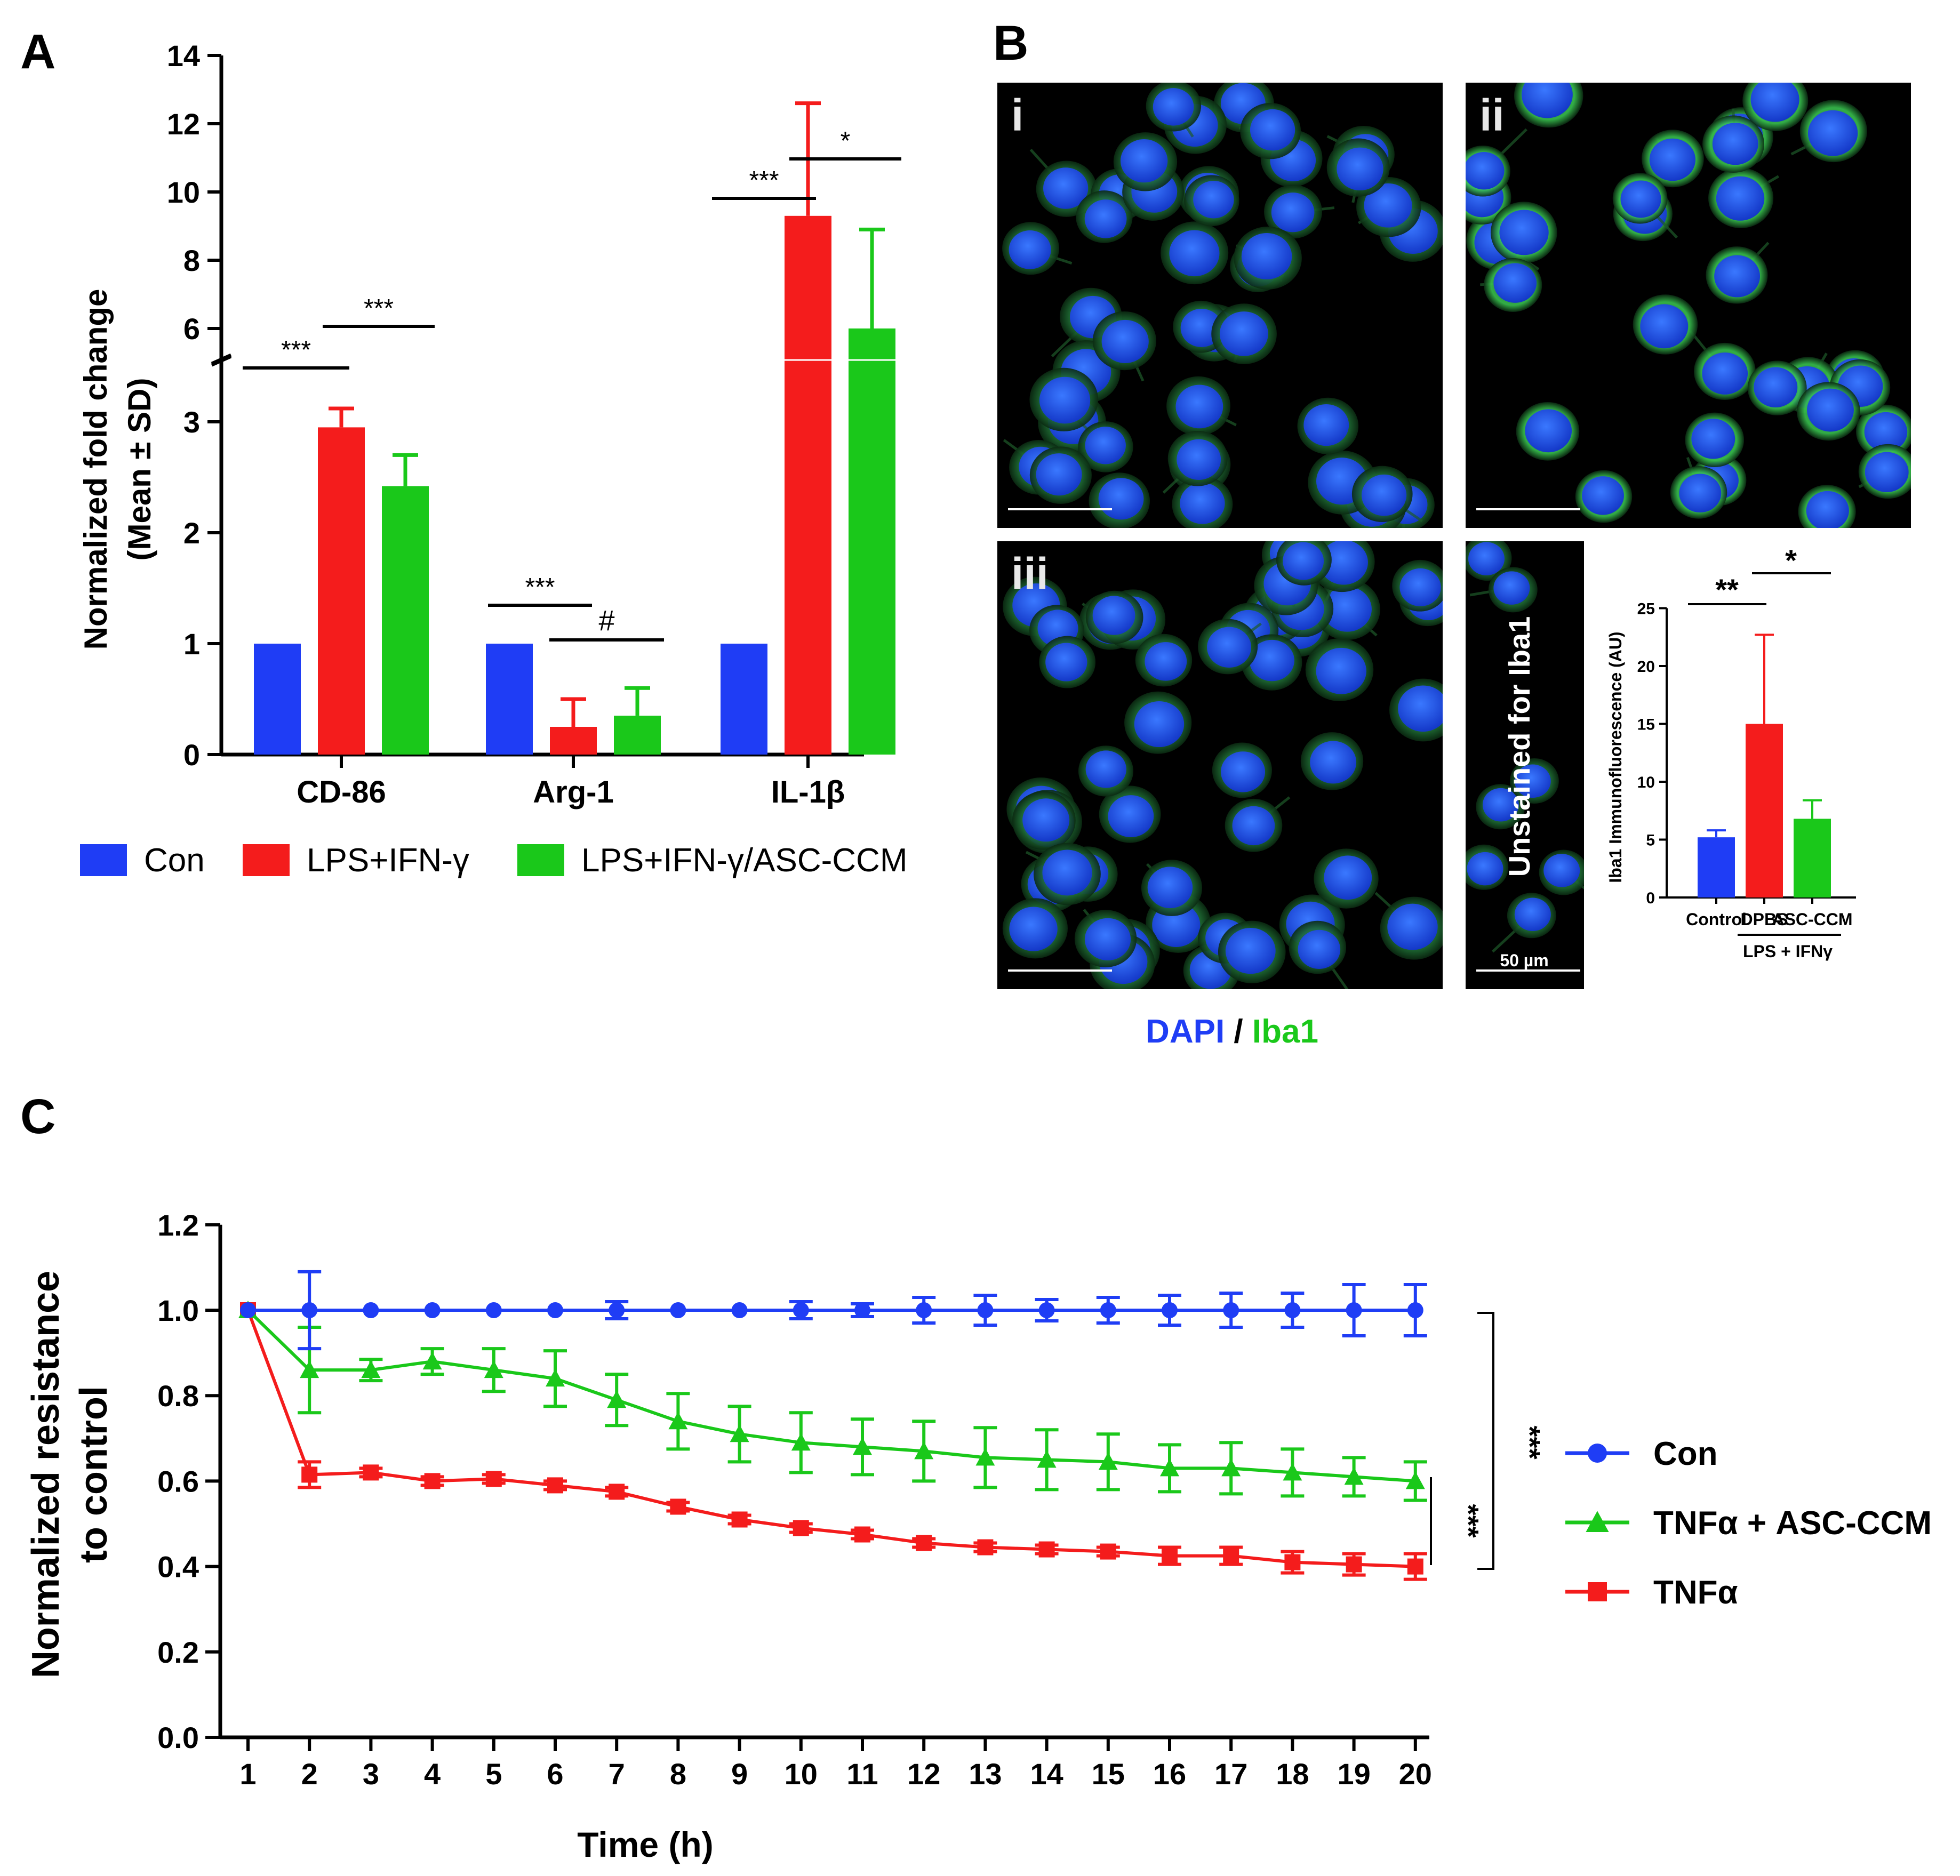  What do you see at coordinates (617, 1774) in the screenshot?
I see `x-tick-label: 7` at bounding box center [617, 1774].